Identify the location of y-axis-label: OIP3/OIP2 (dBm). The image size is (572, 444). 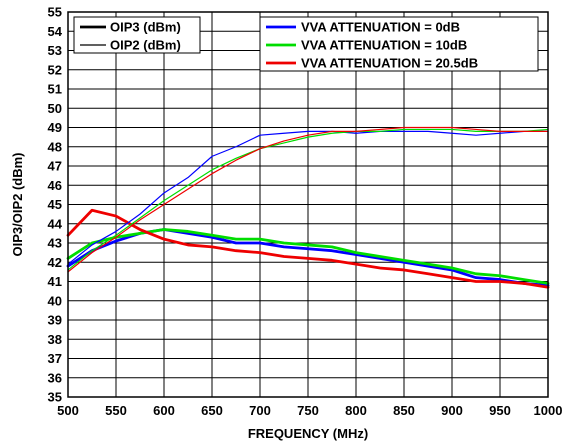
(17, 204).